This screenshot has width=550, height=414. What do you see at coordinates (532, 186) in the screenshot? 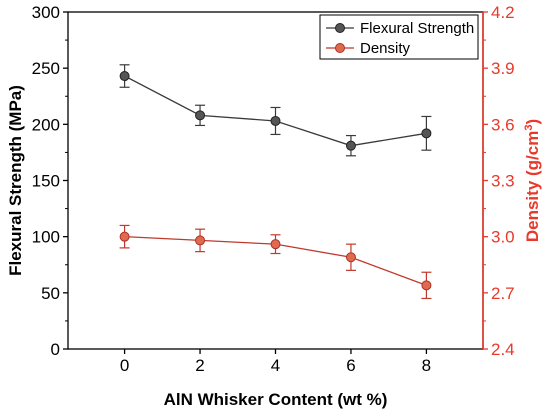
I see `y-right-axis-title-main: Density (g/cm` at bounding box center [532, 186].